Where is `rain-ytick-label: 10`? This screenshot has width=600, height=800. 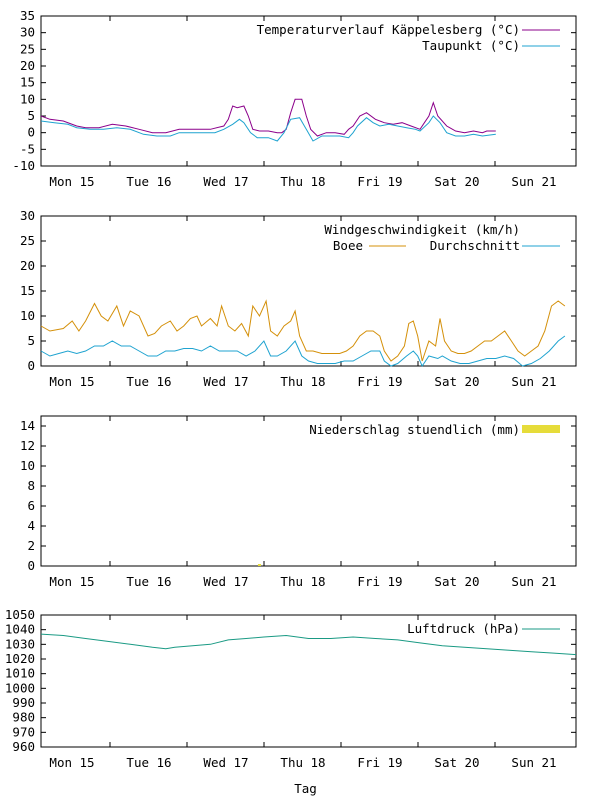 rain-ytick-label: 10 is located at coordinates (27, 465).